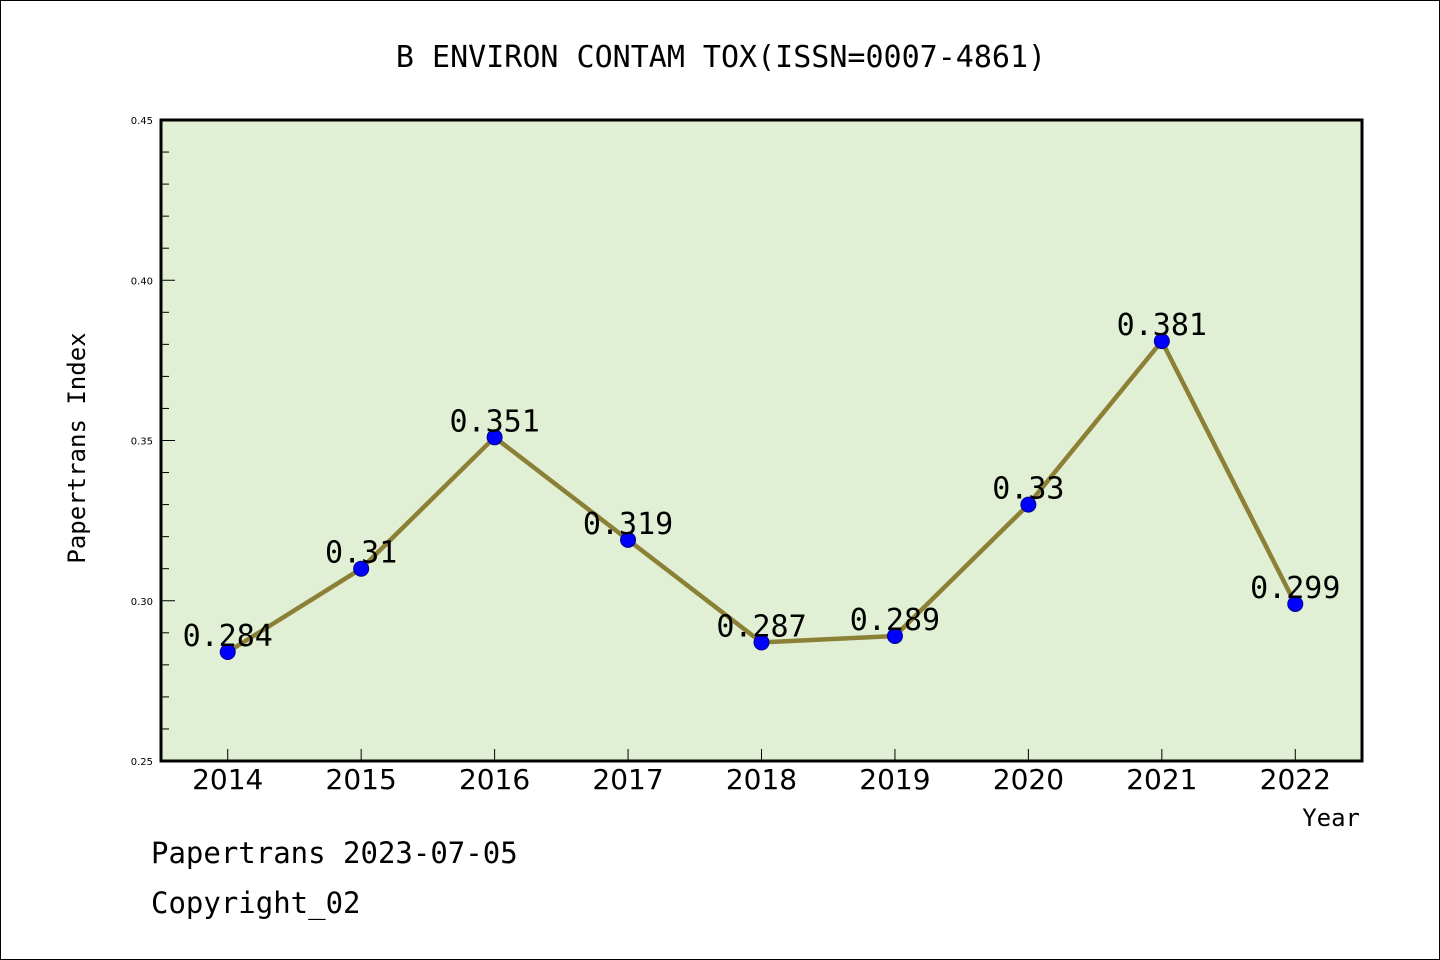  I want to click on x-tick-label: 2015, so click(361, 779).